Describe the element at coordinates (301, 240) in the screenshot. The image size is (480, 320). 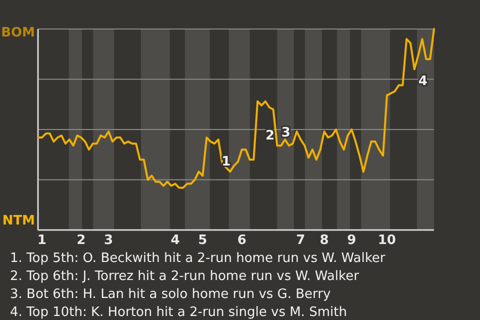
I see `x-tick-label: 7` at that location.